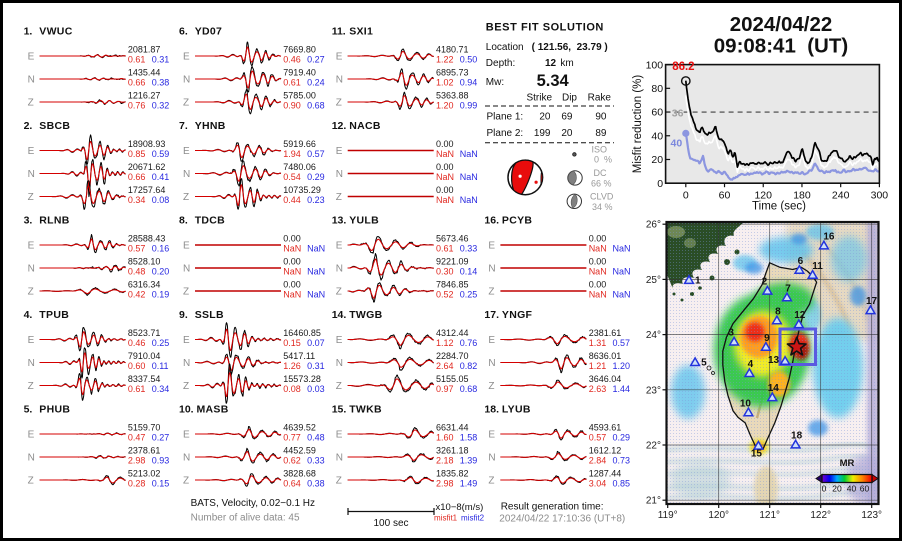 Image resolution: width=902 pixels, height=546 pixels. What do you see at coordinates (598, 366) in the screenshot?
I see `svg-text: 1.21` at bounding box center [598, 366].